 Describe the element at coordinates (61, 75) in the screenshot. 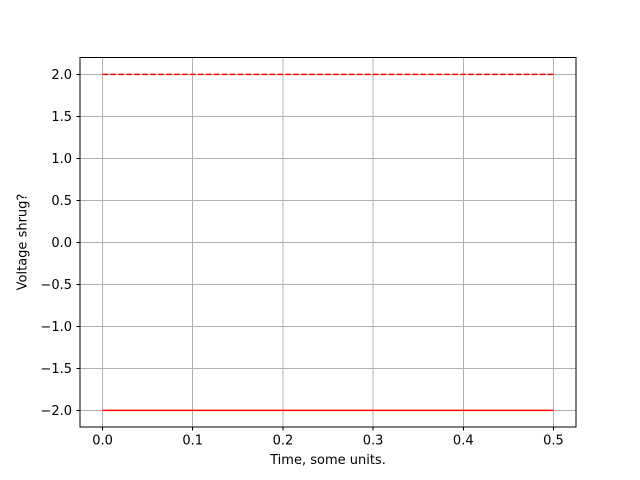

I see `y-tick-label: 2.0` at that location.